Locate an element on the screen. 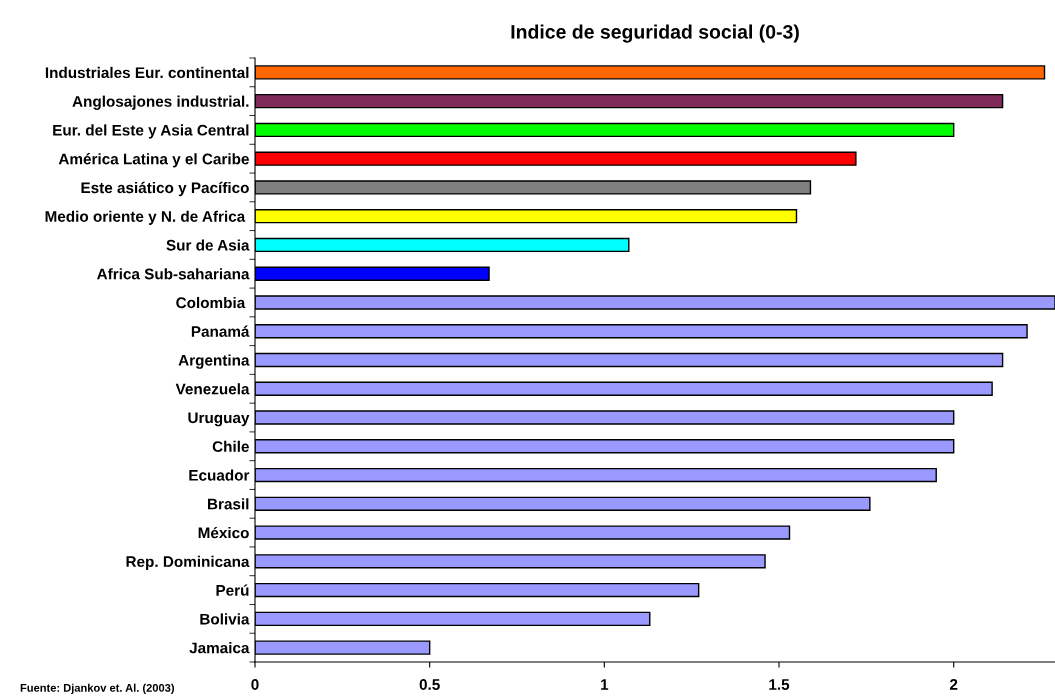 This screenshot has height=700, width=1055. y-tick-label: Colombia is located at coordinates (211, 302).